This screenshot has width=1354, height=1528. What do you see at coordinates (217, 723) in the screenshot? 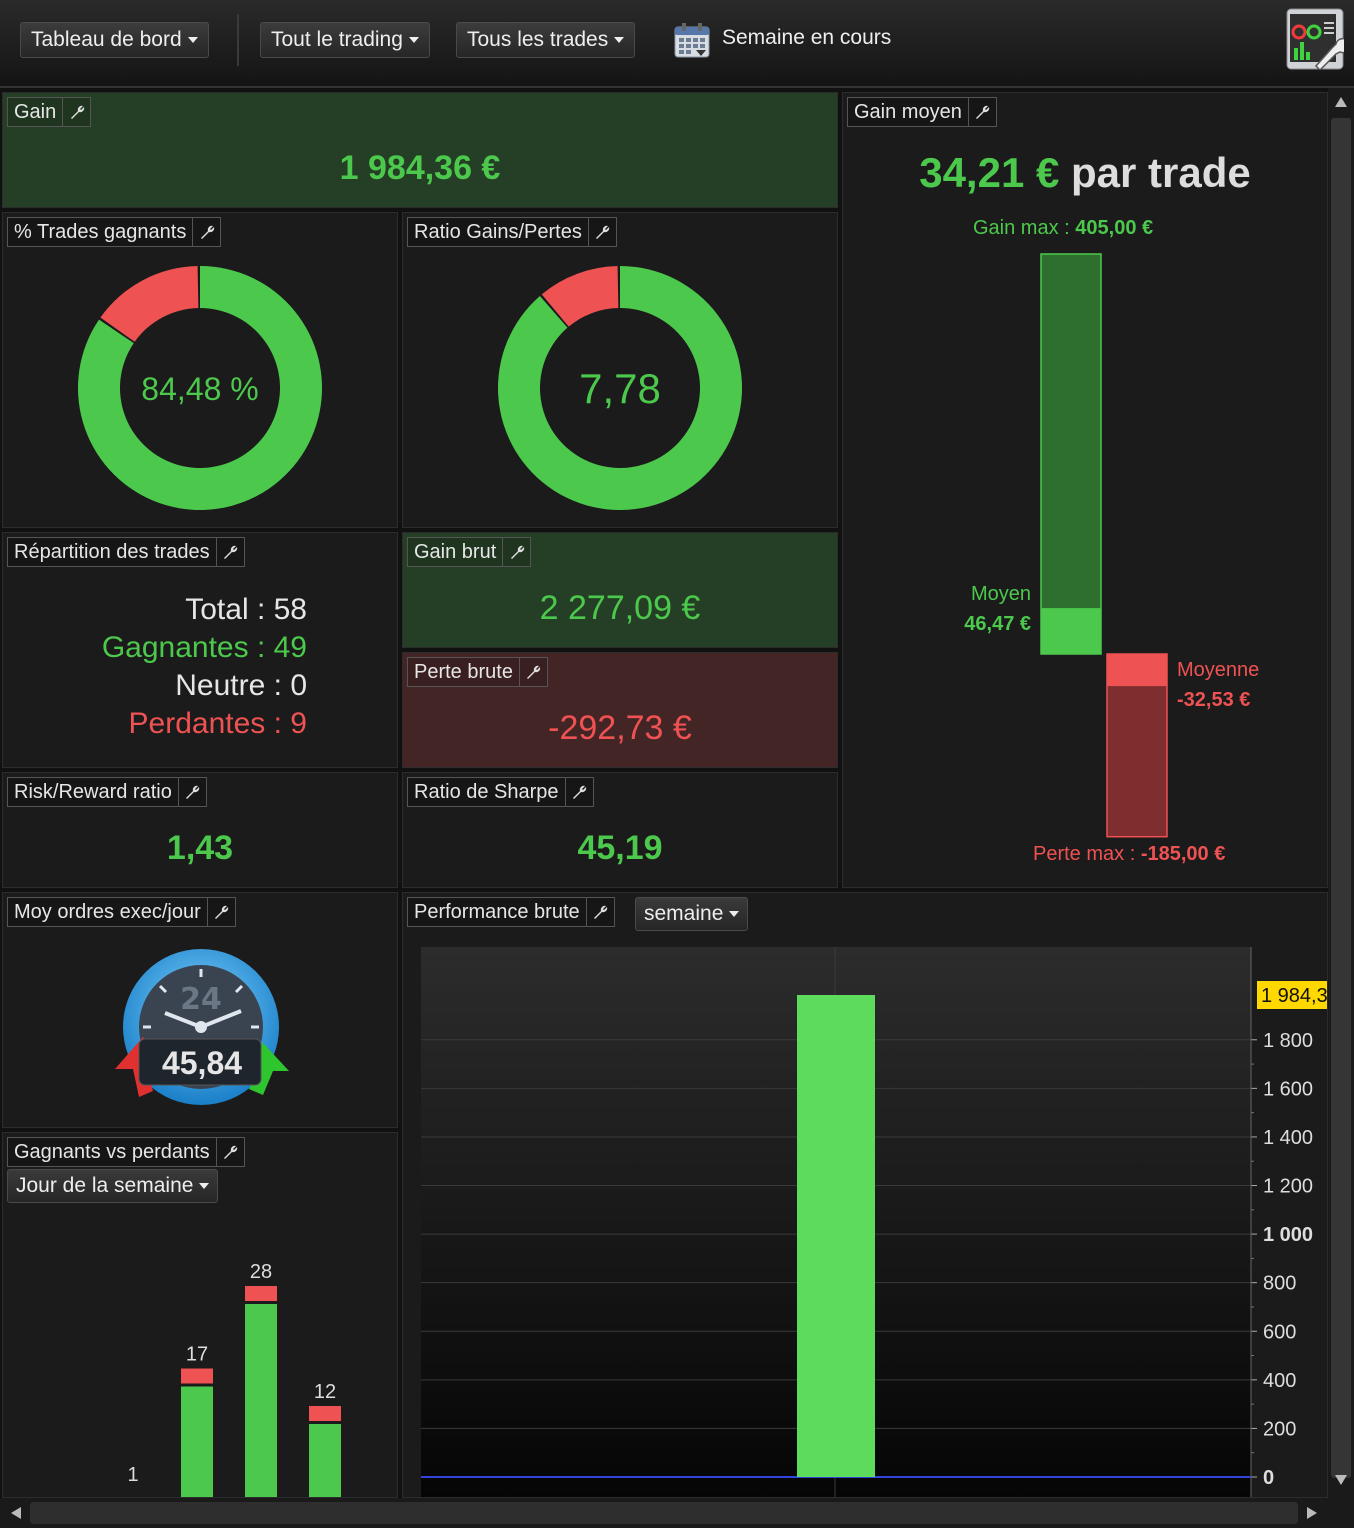
I see `losing-trades: Perdantes : 9` at bounding box center [217, 723].